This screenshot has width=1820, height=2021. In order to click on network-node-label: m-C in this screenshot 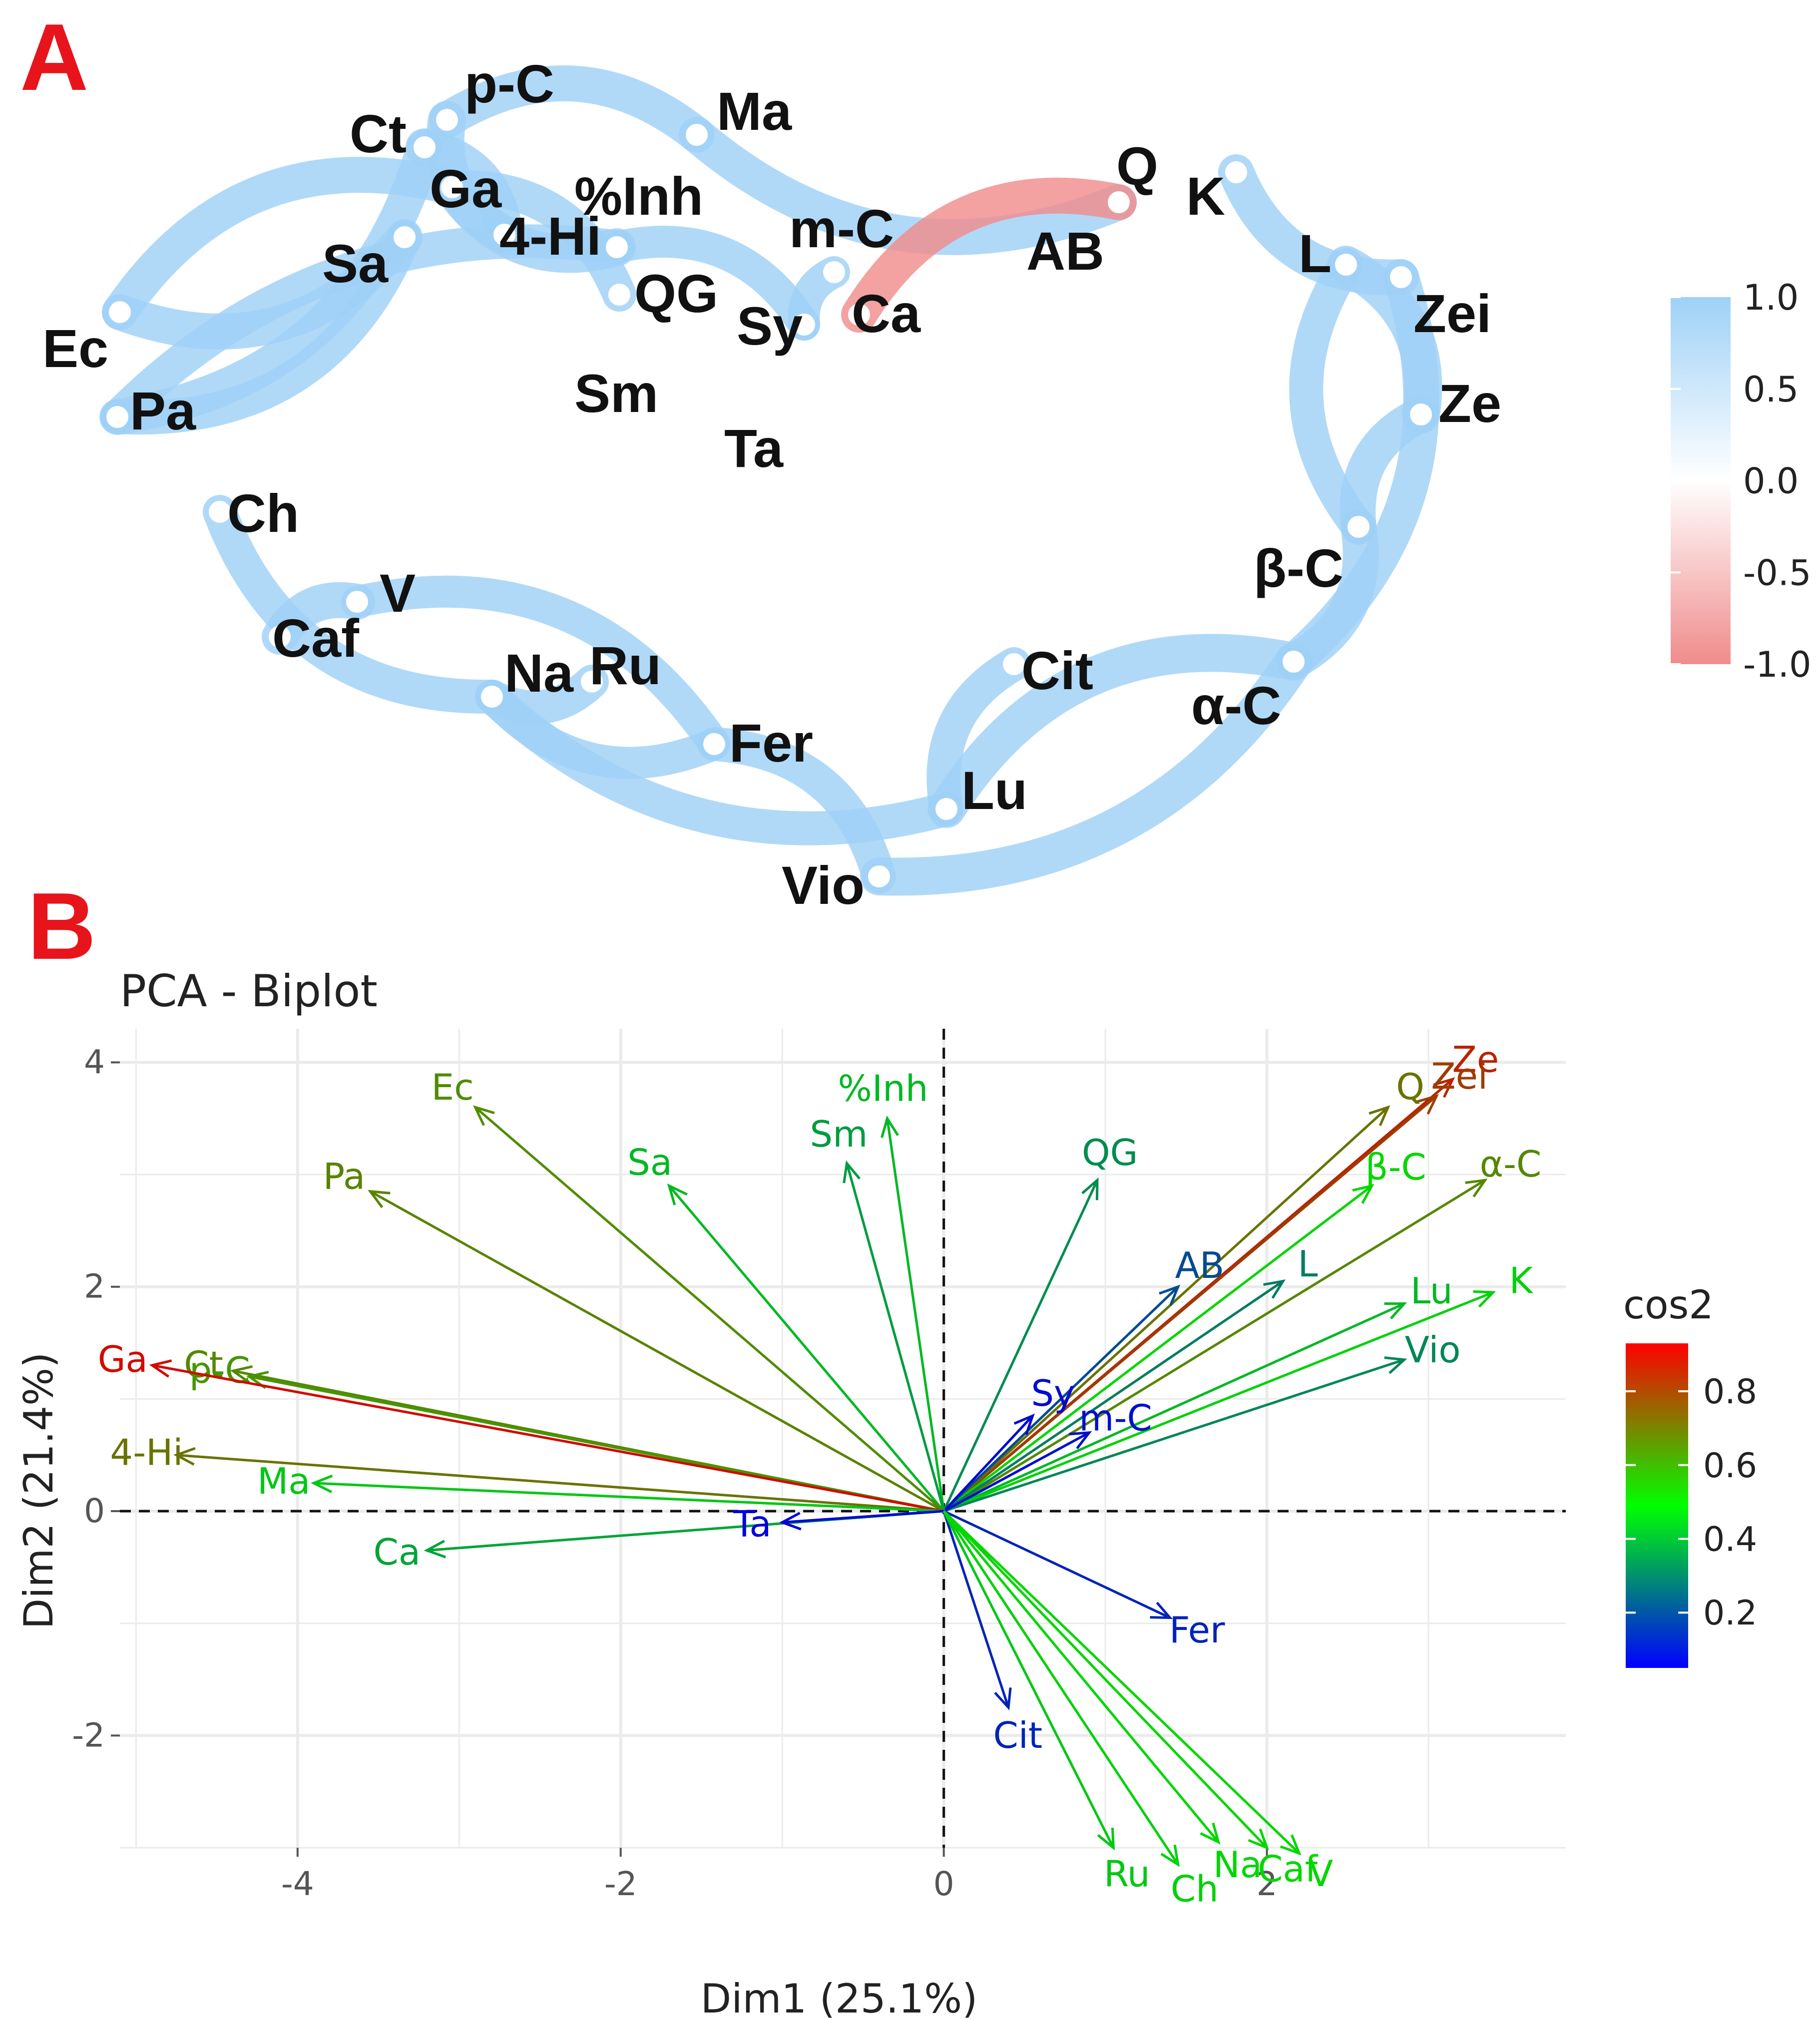, I will do `click(841, 228)`.